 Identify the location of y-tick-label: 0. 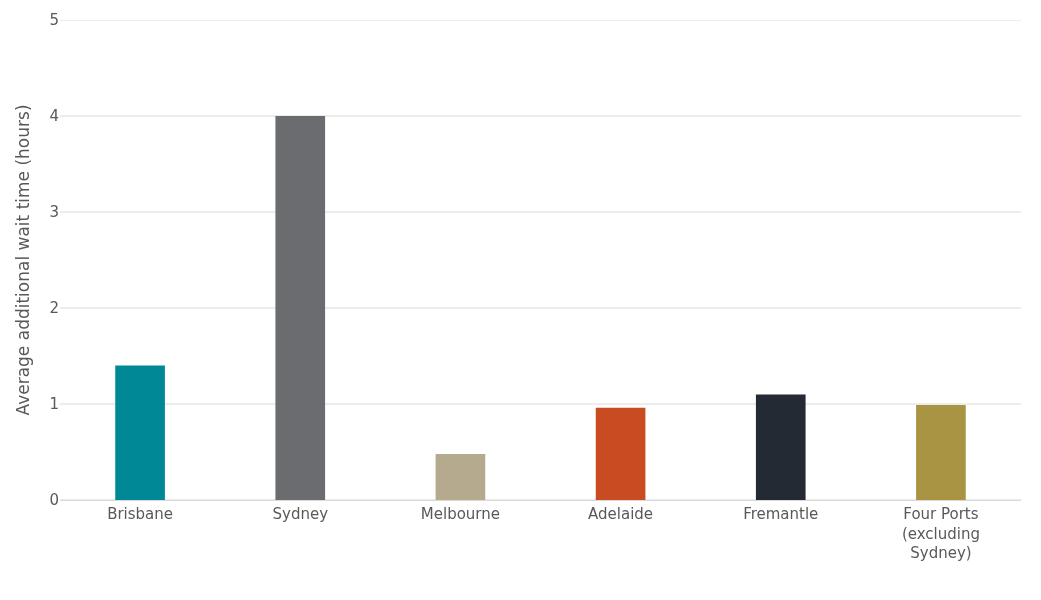
(54, 500).